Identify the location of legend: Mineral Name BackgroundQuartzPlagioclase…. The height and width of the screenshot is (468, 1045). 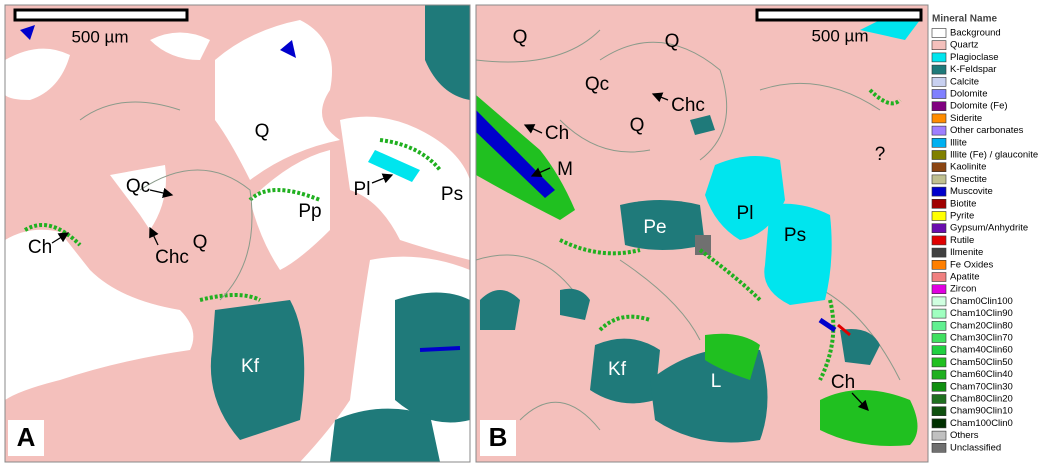
(984, 233).